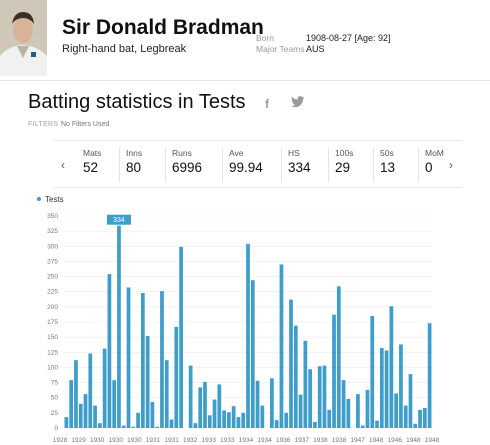 This screenshot has height=445, width=490. I want to click on twitter-icon, so click(298, 102).